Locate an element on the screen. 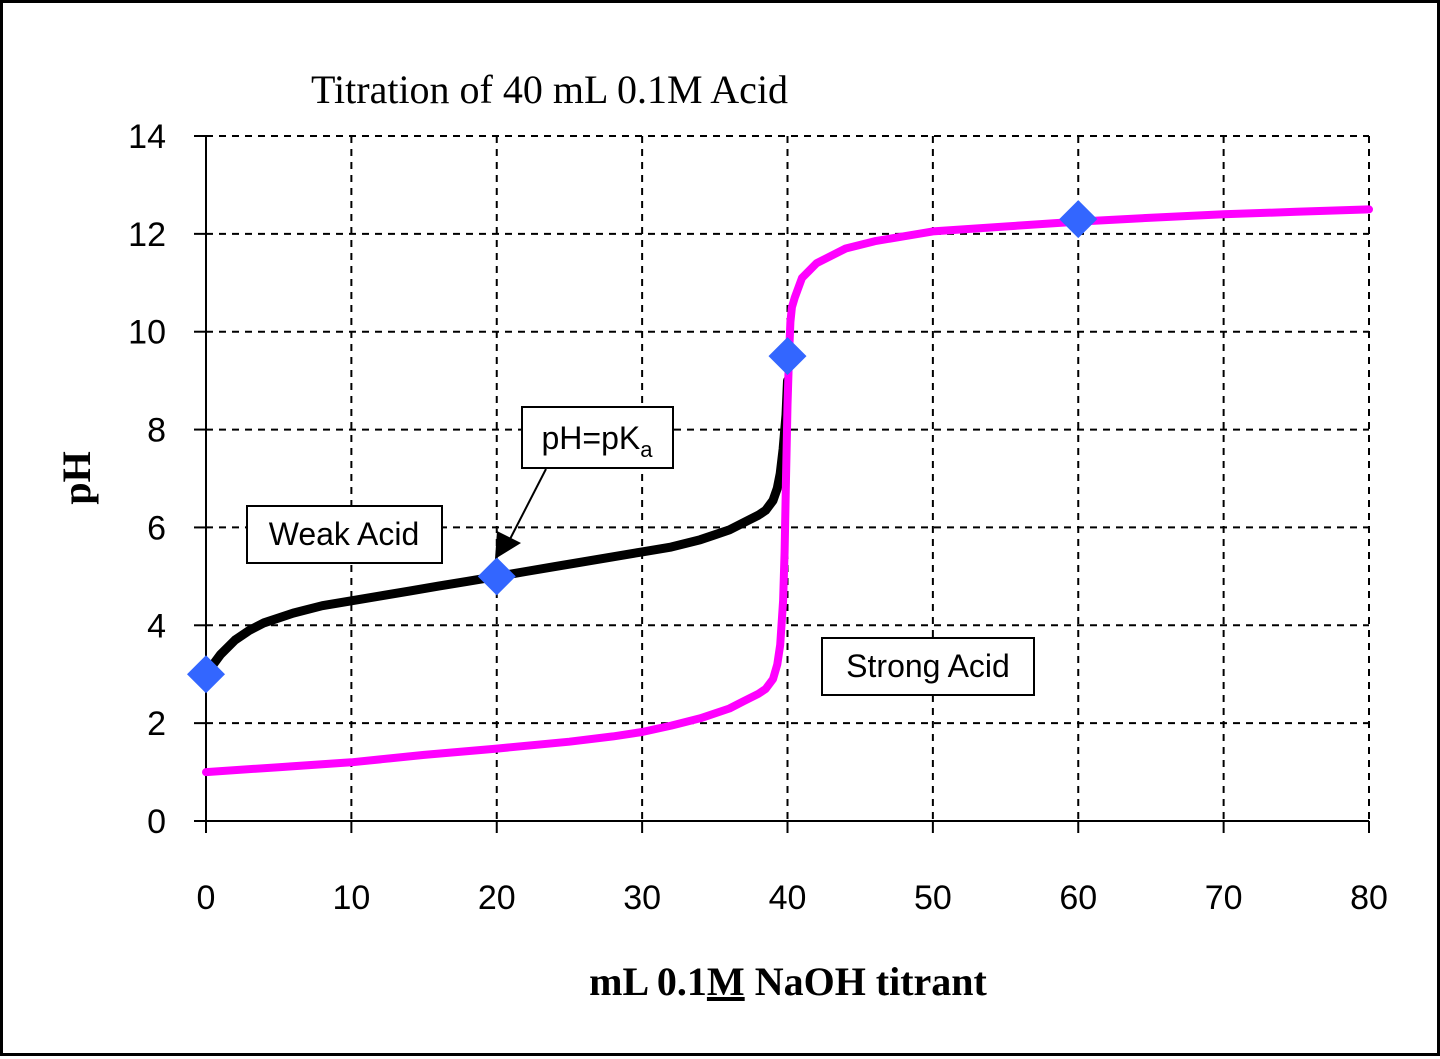  annotation-pka-box is located at coordinates (597, 437).